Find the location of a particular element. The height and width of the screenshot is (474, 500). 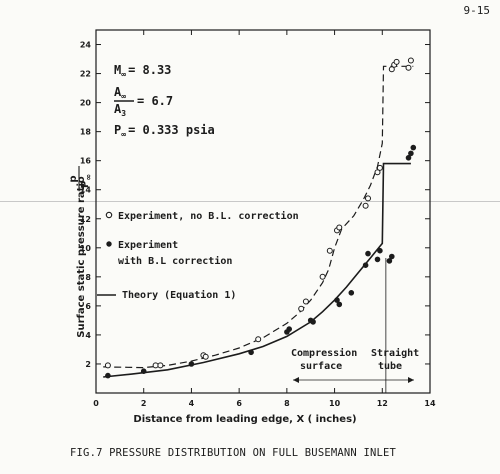

y-tick-label: 22 is located at coordinates (85, 74).